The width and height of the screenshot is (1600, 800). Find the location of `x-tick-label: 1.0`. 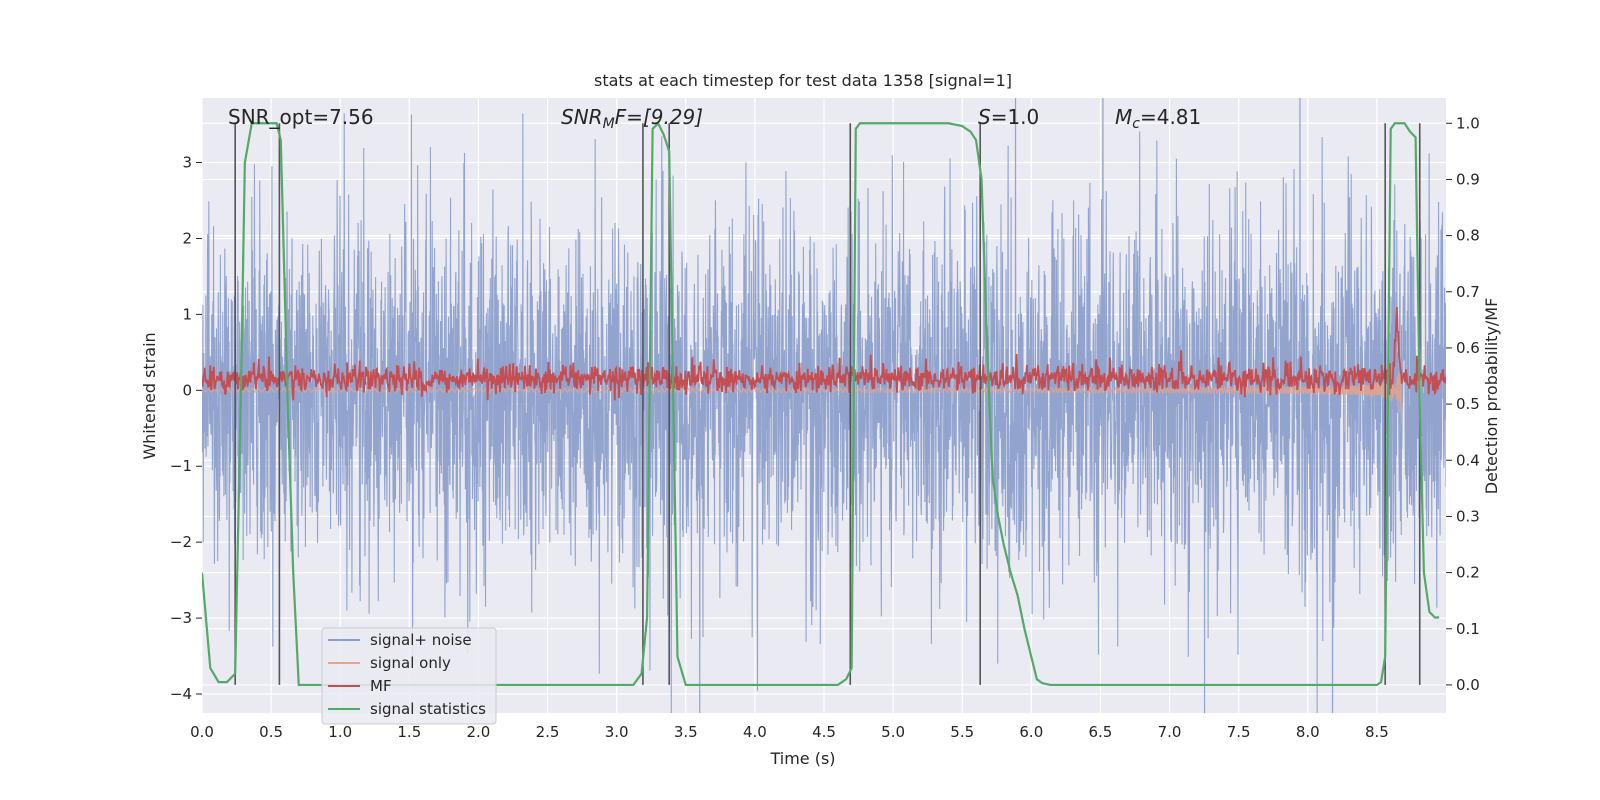

x-tick-label: 1.0 is located at coordinates (340, 732).